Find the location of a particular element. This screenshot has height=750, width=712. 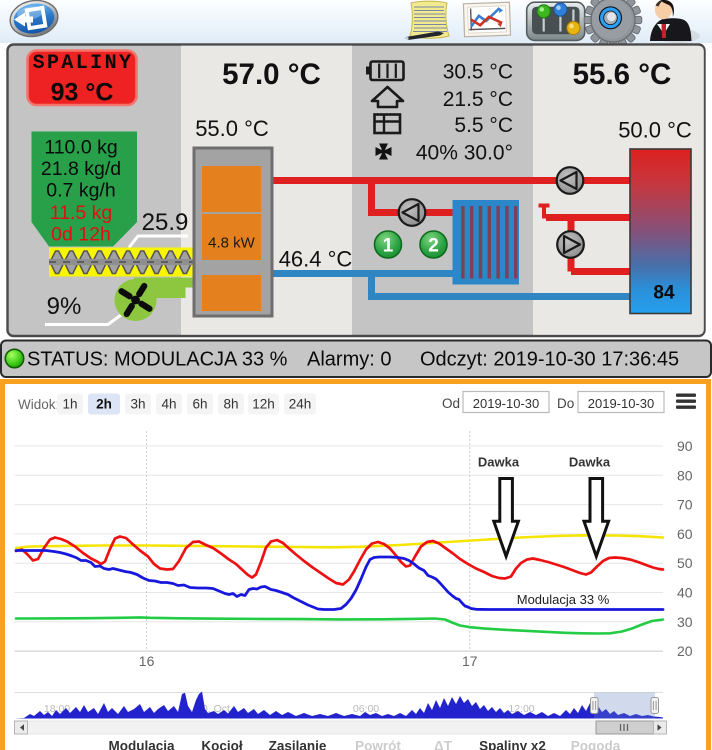

svg-text: 17 is located at coordinates (470, 661).